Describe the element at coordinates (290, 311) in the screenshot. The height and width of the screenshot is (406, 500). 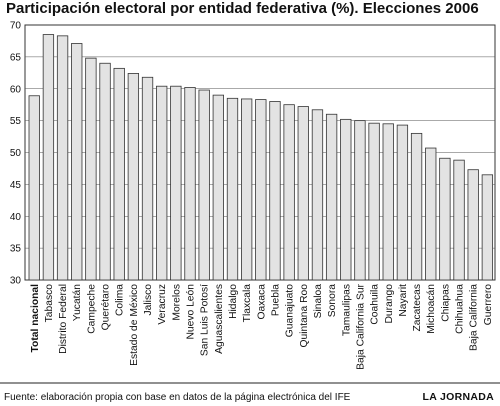
I see `category-label: Guanajuato` at that location.